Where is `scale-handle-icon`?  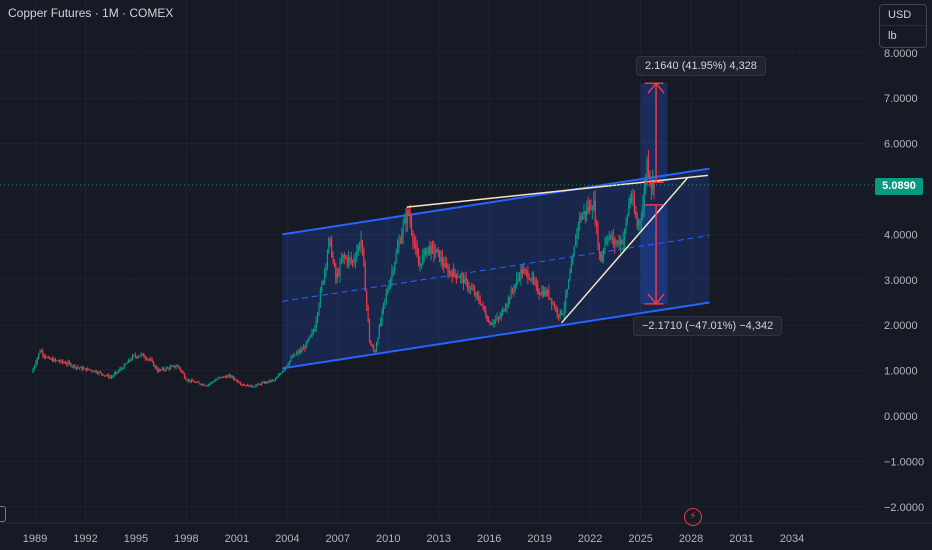
scale-handle-icon is located at coordinates (3, 514).